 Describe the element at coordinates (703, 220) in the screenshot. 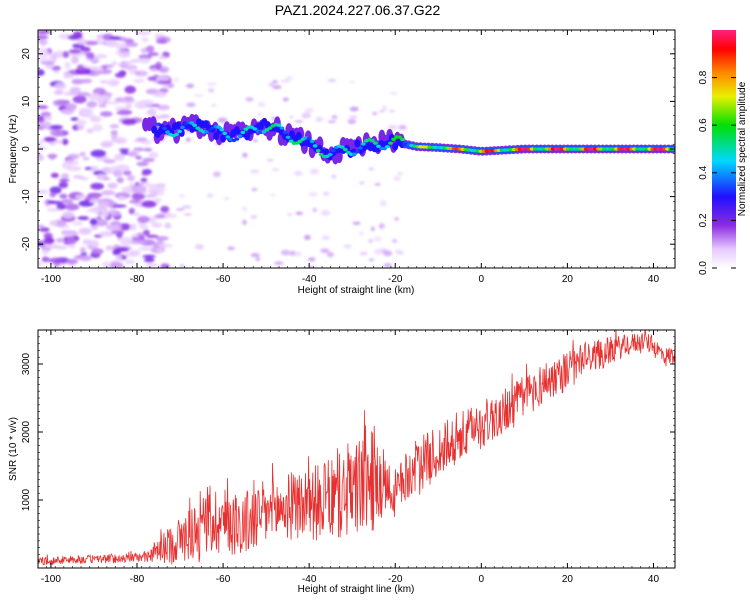

I see `colorbar-tick-label: 0.2` at that location.